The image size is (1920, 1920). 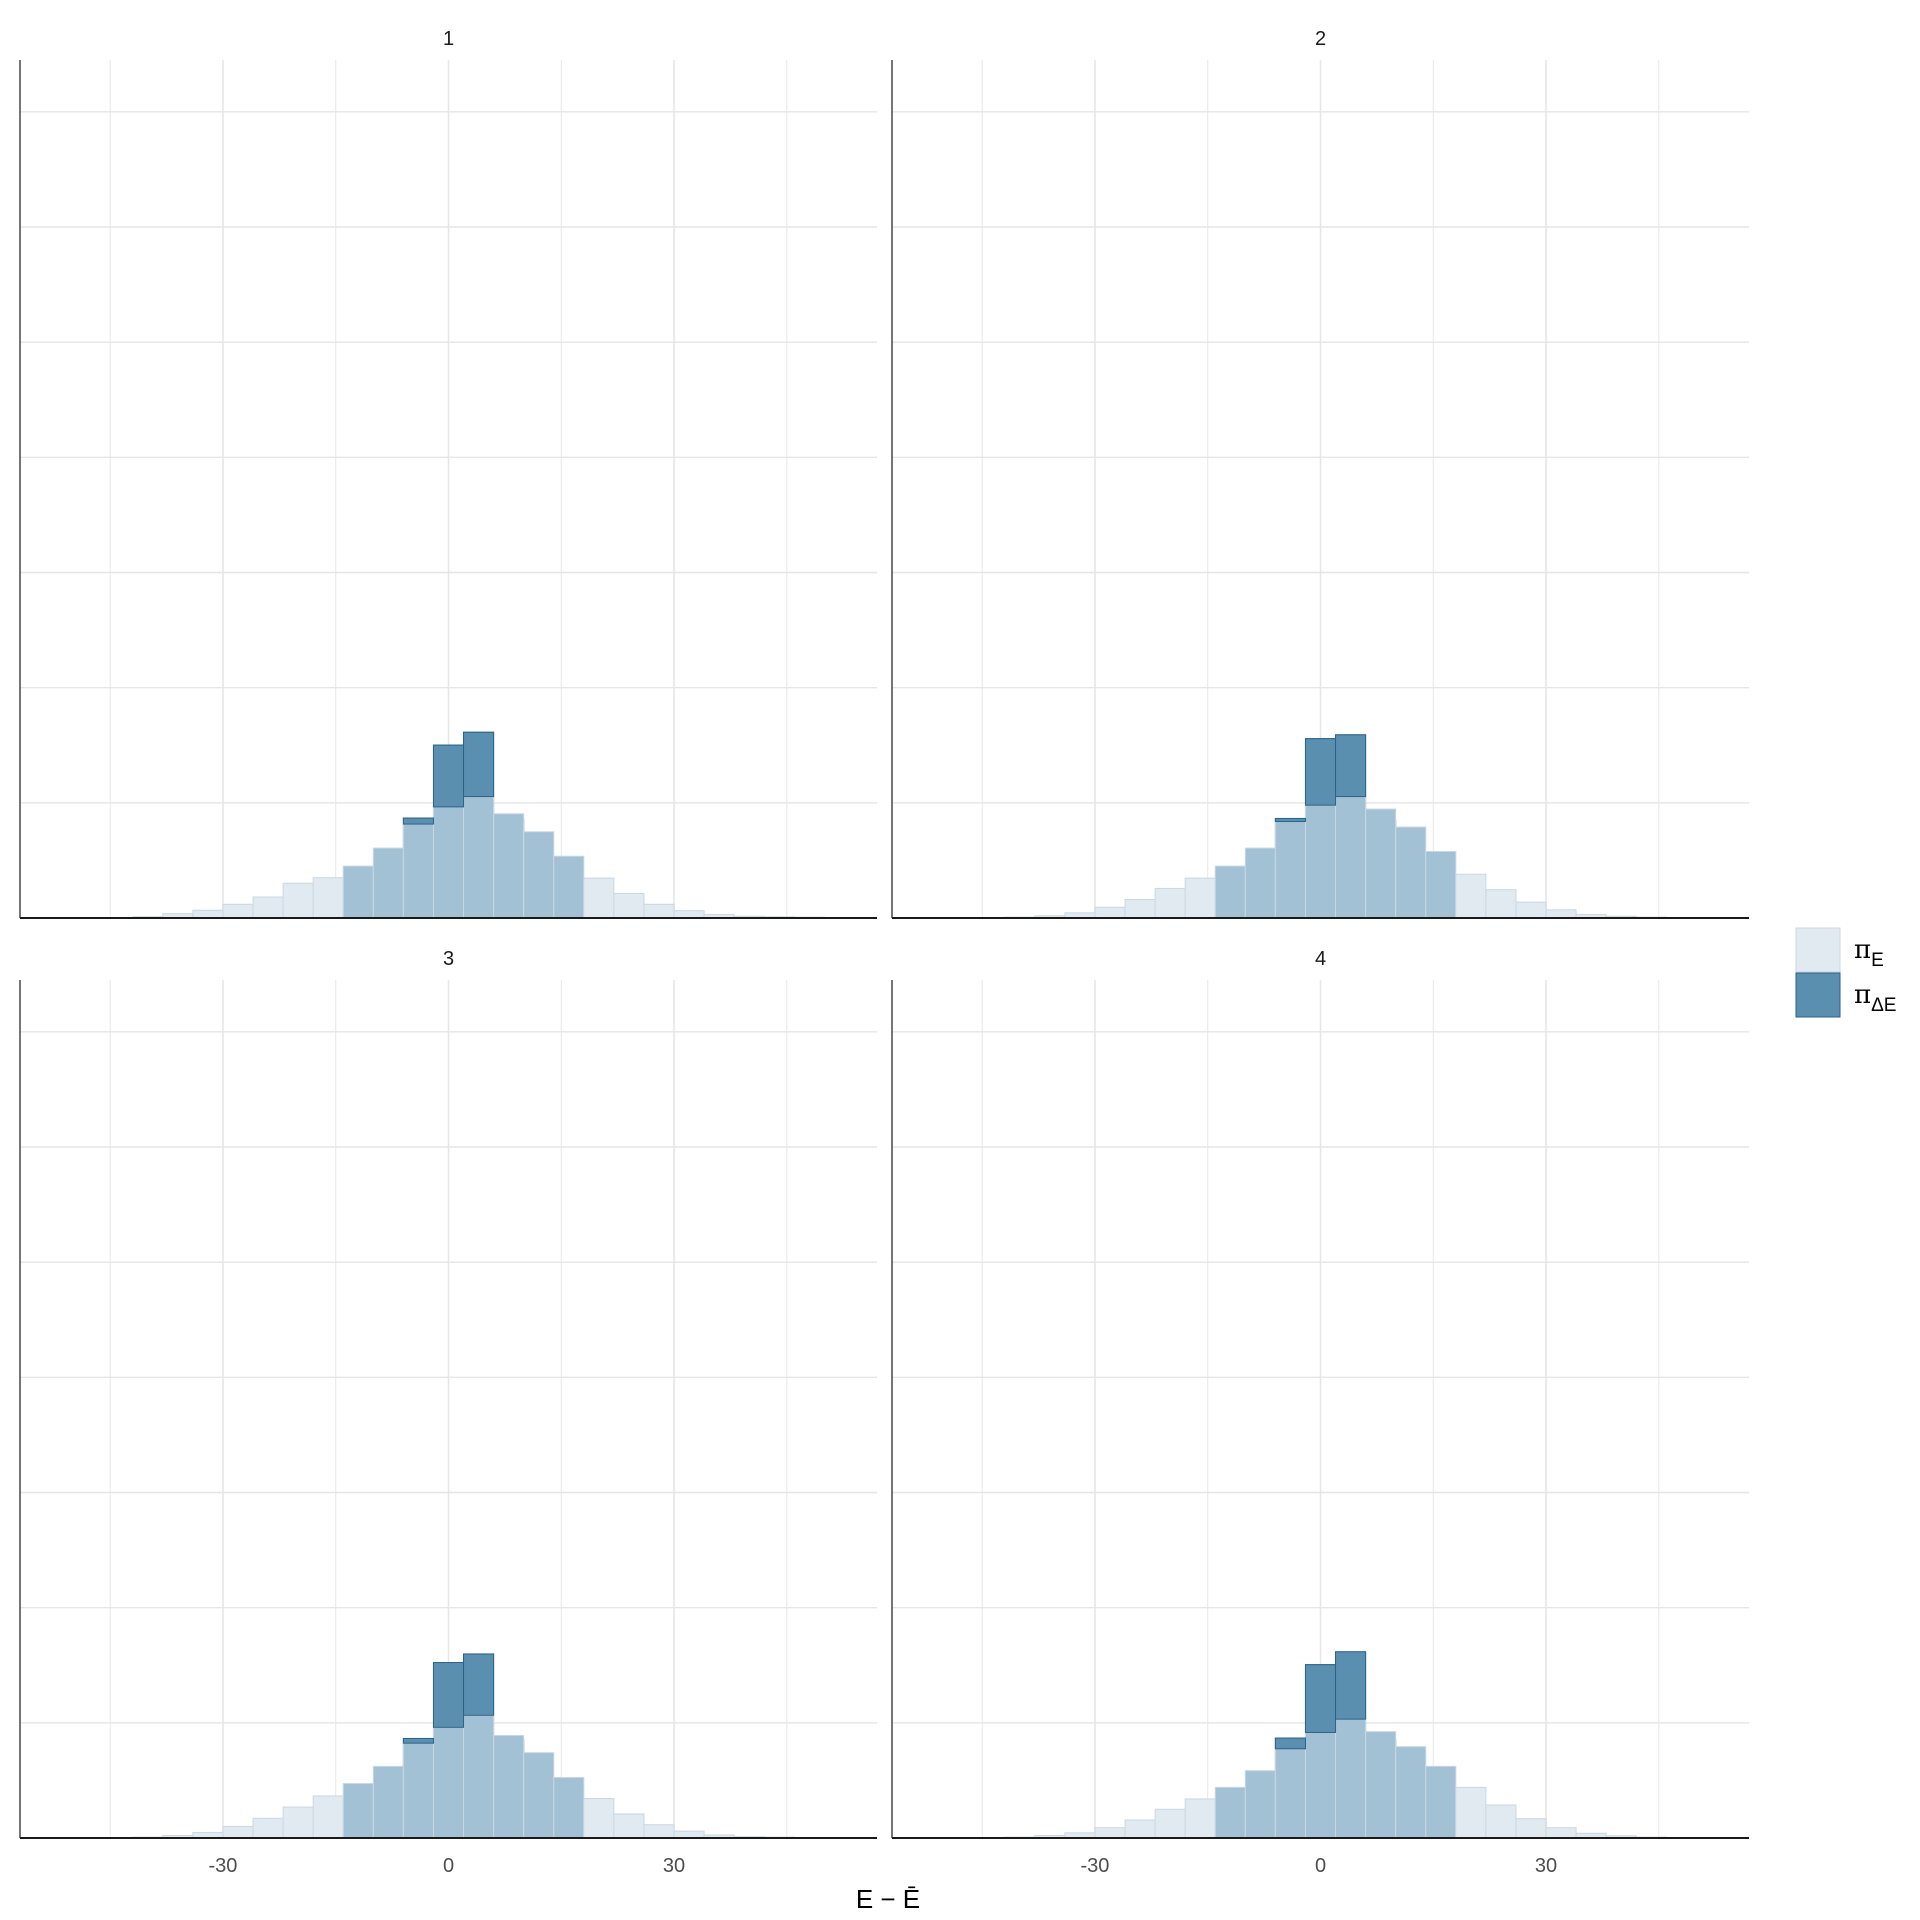 What do you see at coordinates (1320, 39) in the screenshot?
I see `panel-title: 2` at bounding box center [1320, 39].